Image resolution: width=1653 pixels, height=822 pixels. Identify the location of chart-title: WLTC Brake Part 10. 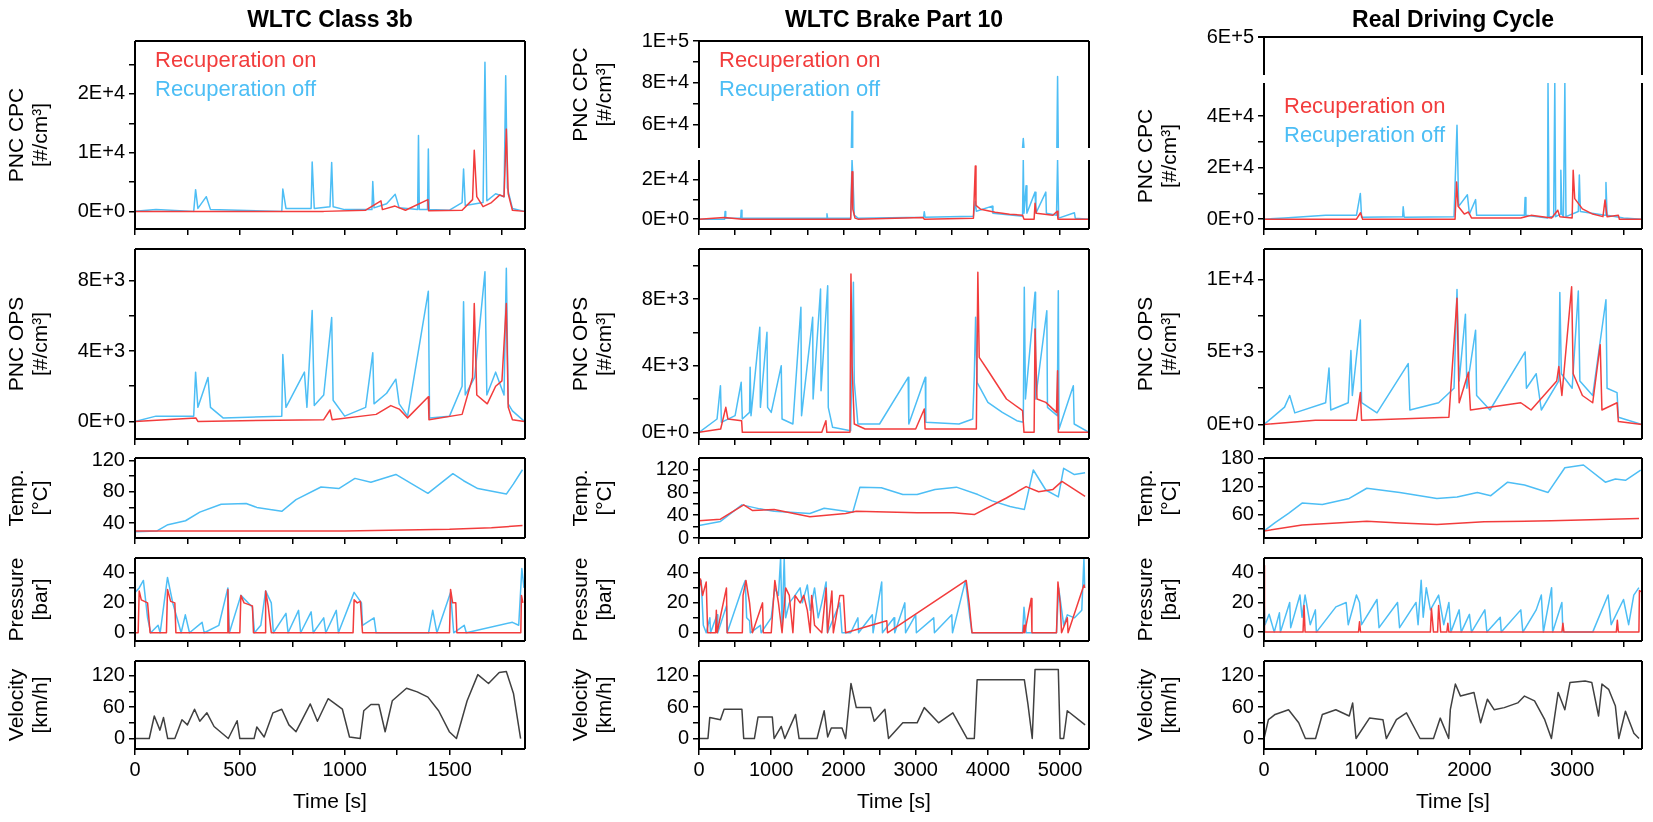
(894, 19).